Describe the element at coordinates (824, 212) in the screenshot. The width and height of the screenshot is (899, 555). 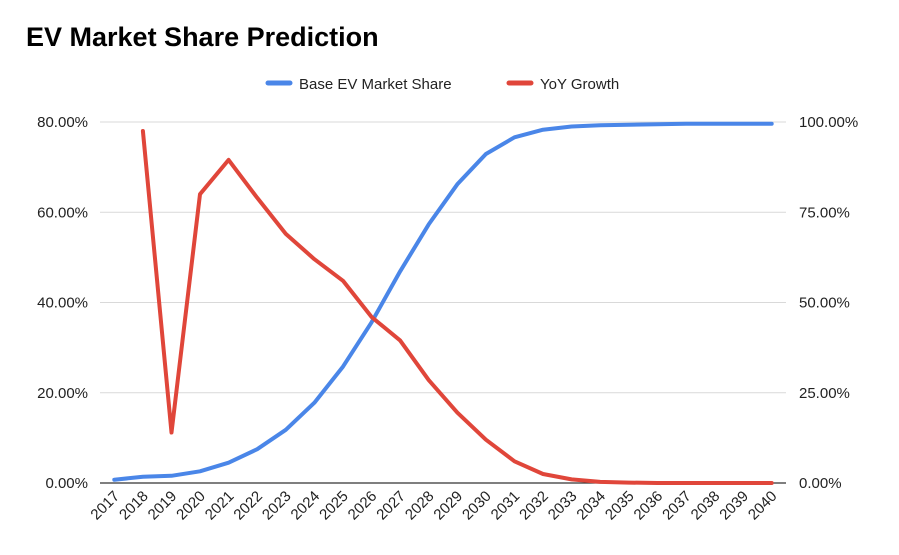
I see `y-right-tick-label: 75.00%` at that location.